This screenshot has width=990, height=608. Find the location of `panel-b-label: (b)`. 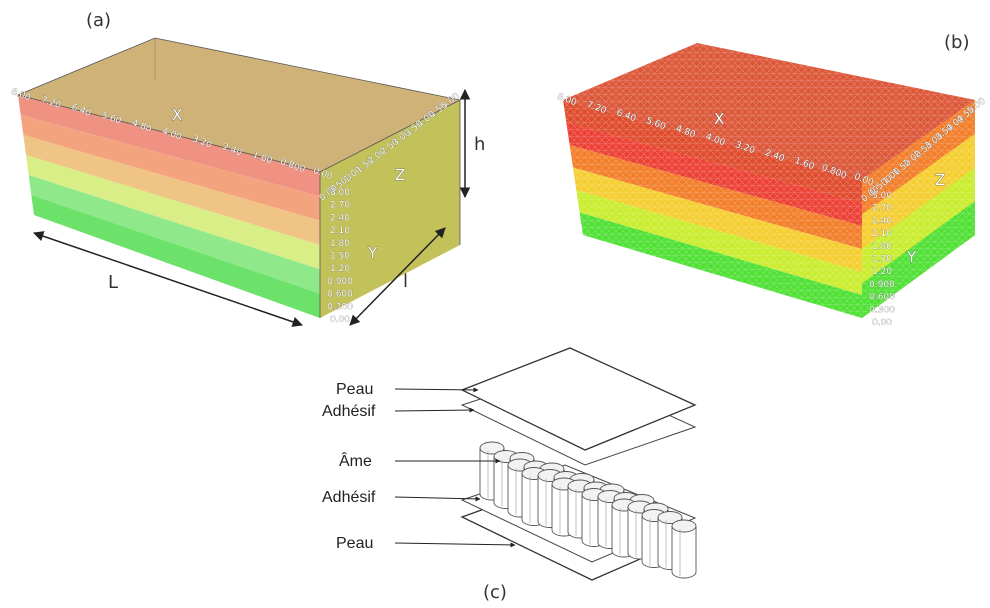

panel-b-label: (b) is located at coordinates (956, 42).